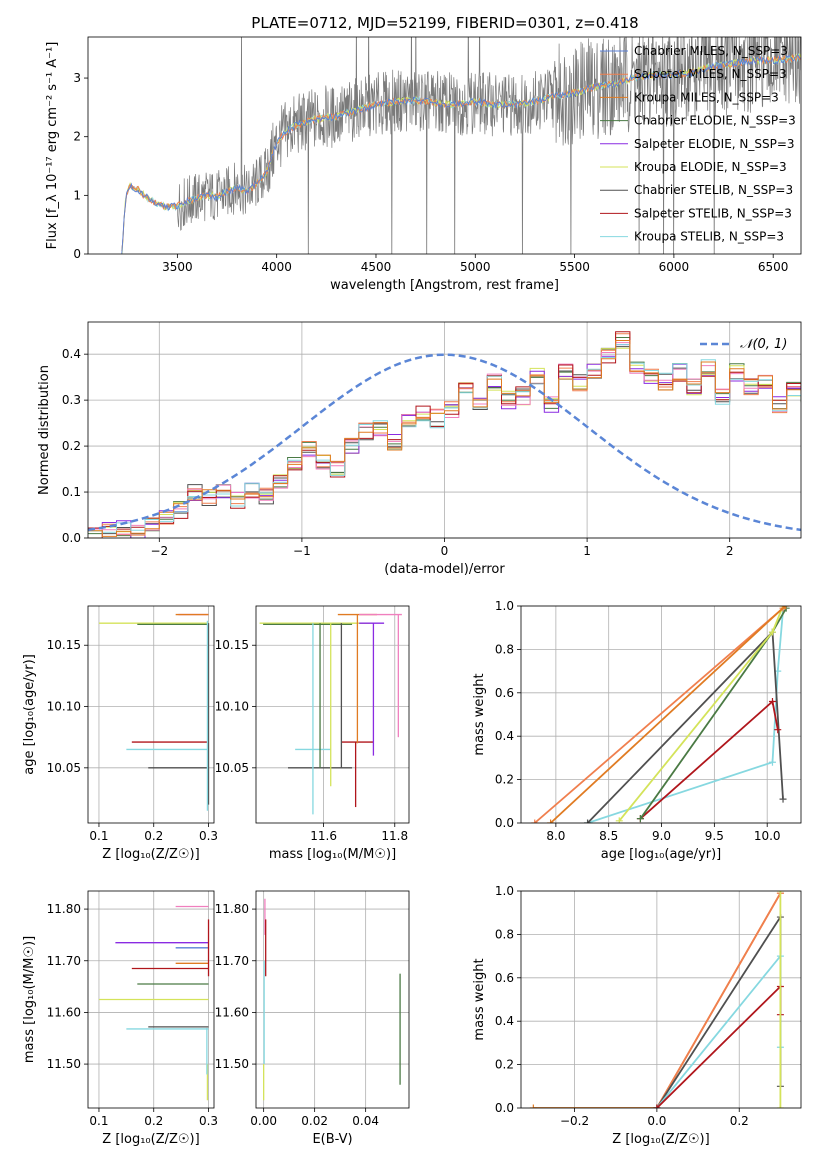 This screenshot has width=819, height=1170. Describe the element at coordinates (504, 891) in the screenshot. I see `y-tick-label: 1.0` at that location.